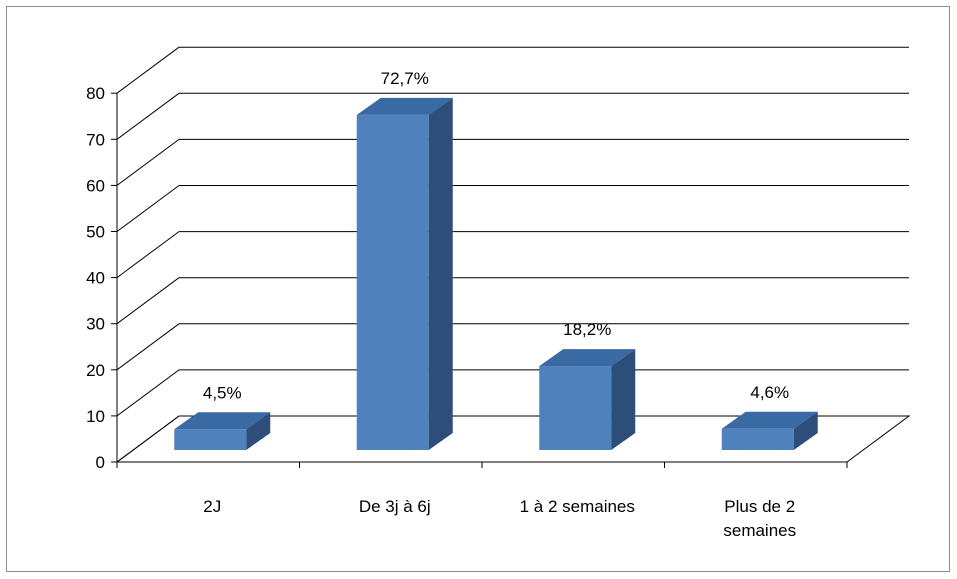 Image resolution: width=957 pixels, height=579 pixels. Describe the element at coordinates (759, 506) in the screenshot. I see `category-label-line: Plus de 2` at that location.